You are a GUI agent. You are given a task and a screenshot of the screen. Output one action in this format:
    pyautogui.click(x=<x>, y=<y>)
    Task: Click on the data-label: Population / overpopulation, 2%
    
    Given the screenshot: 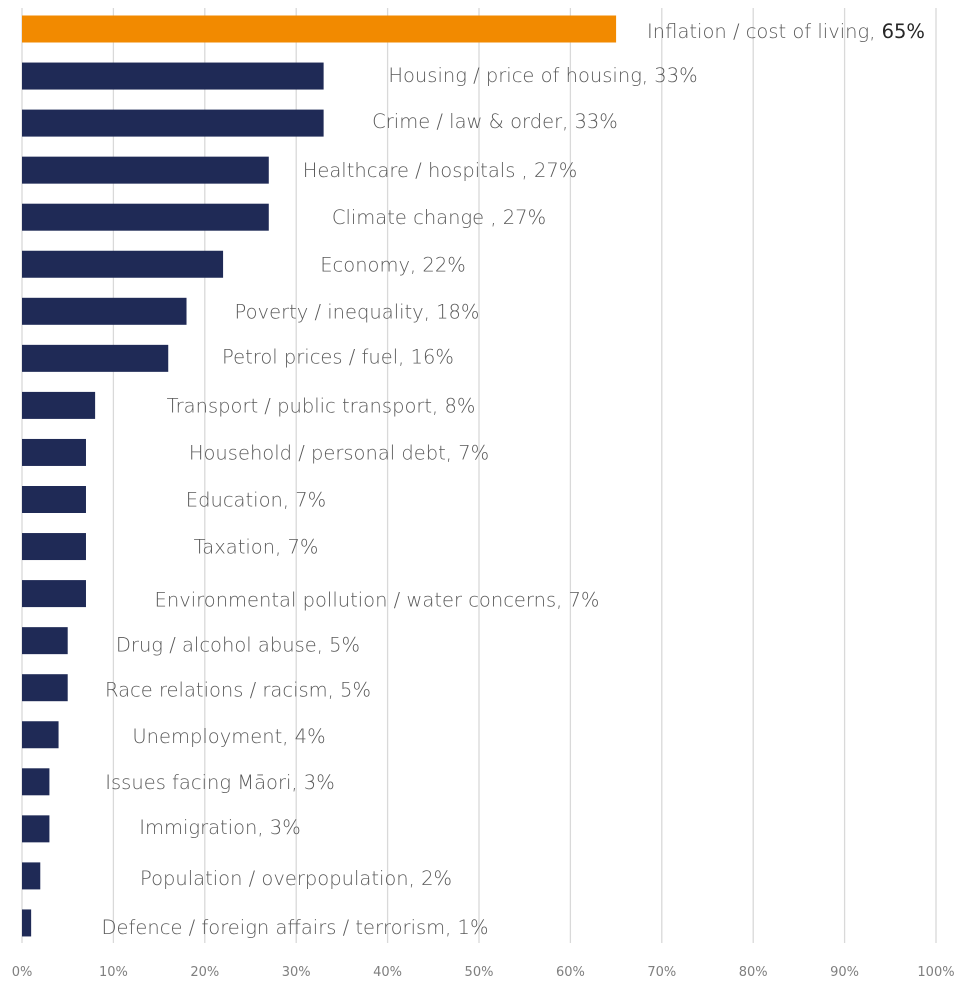 What is the action you would take?
    pyautogui.click(x=296, y=878)
    